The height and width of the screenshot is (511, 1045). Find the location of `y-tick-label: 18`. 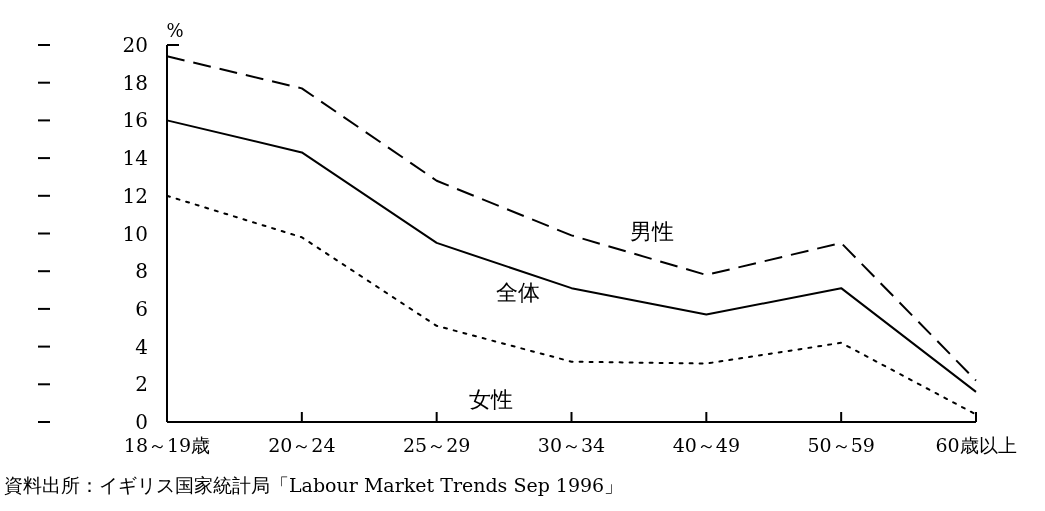

y-tick-label: 18 is located at coordinates (135, 82).